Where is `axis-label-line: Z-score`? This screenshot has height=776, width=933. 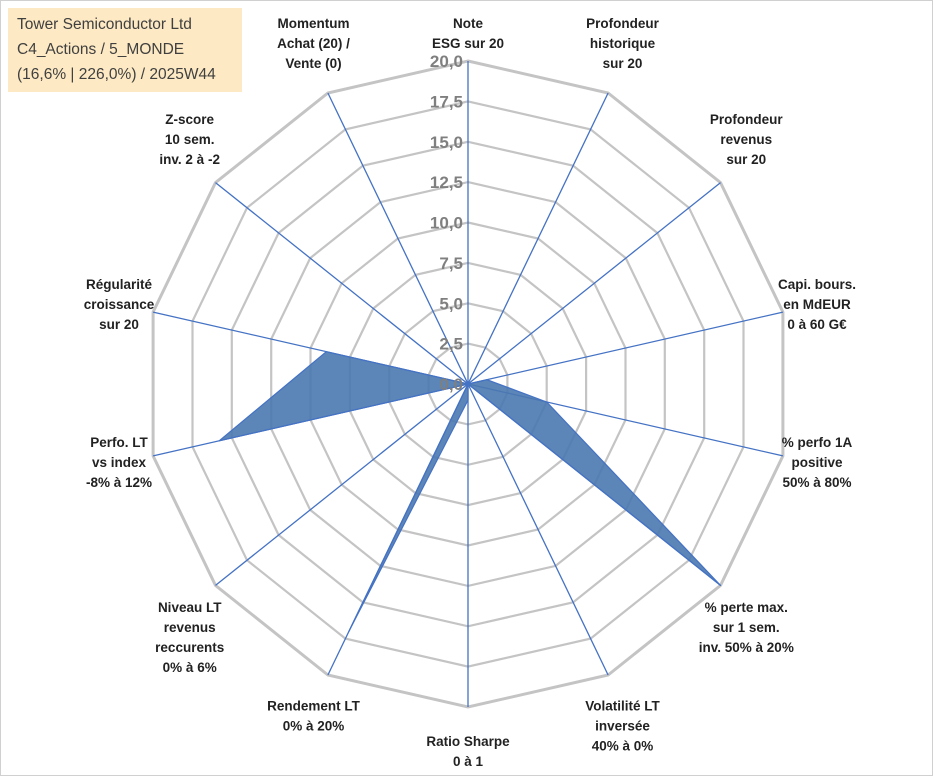
axis-label-line: Z-score is located at coordinates (189, 119).